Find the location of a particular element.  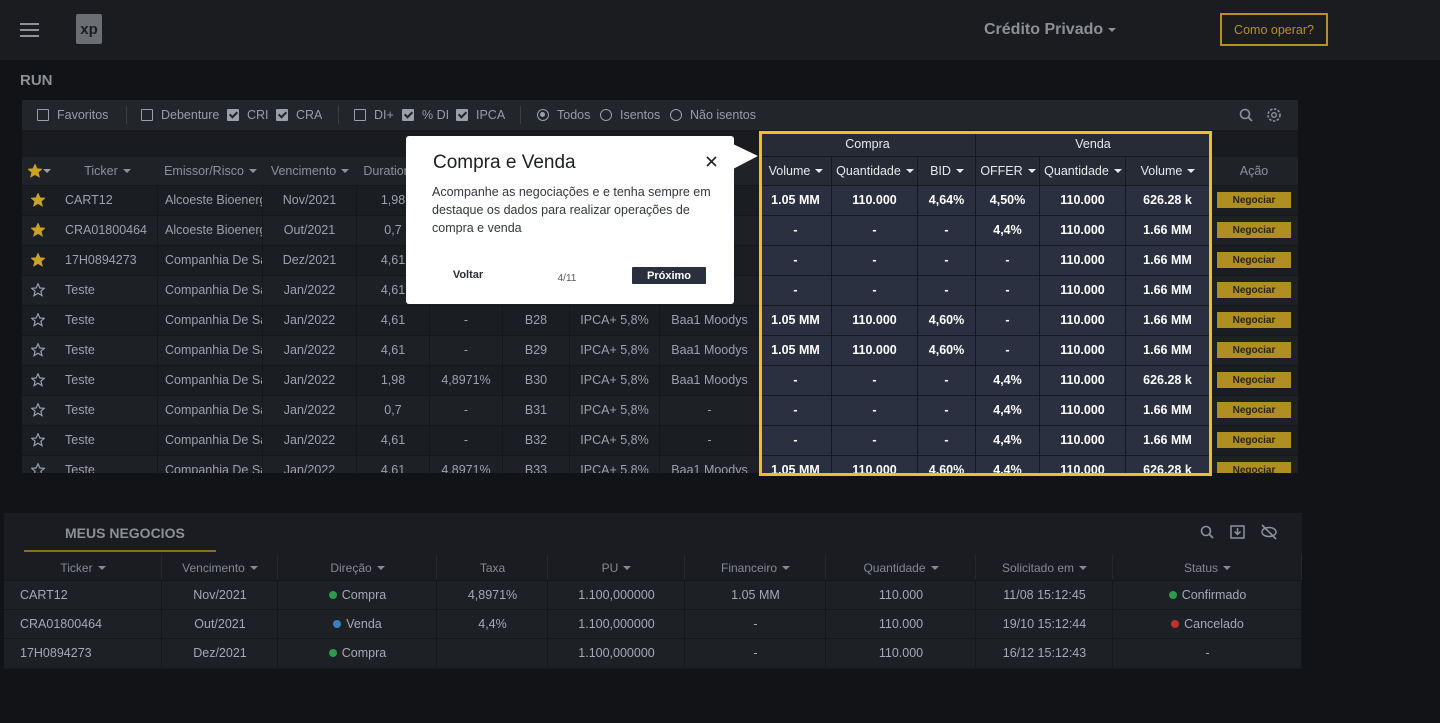

filter-label: % DI is located at coordinates (436, 115).